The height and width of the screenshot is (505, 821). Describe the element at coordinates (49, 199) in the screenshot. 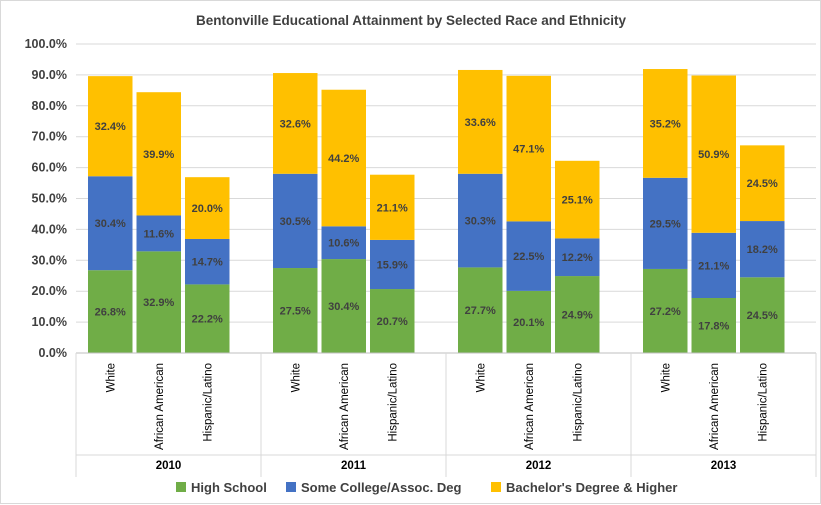

I see `y-tick-label: 50.0%` at that location.